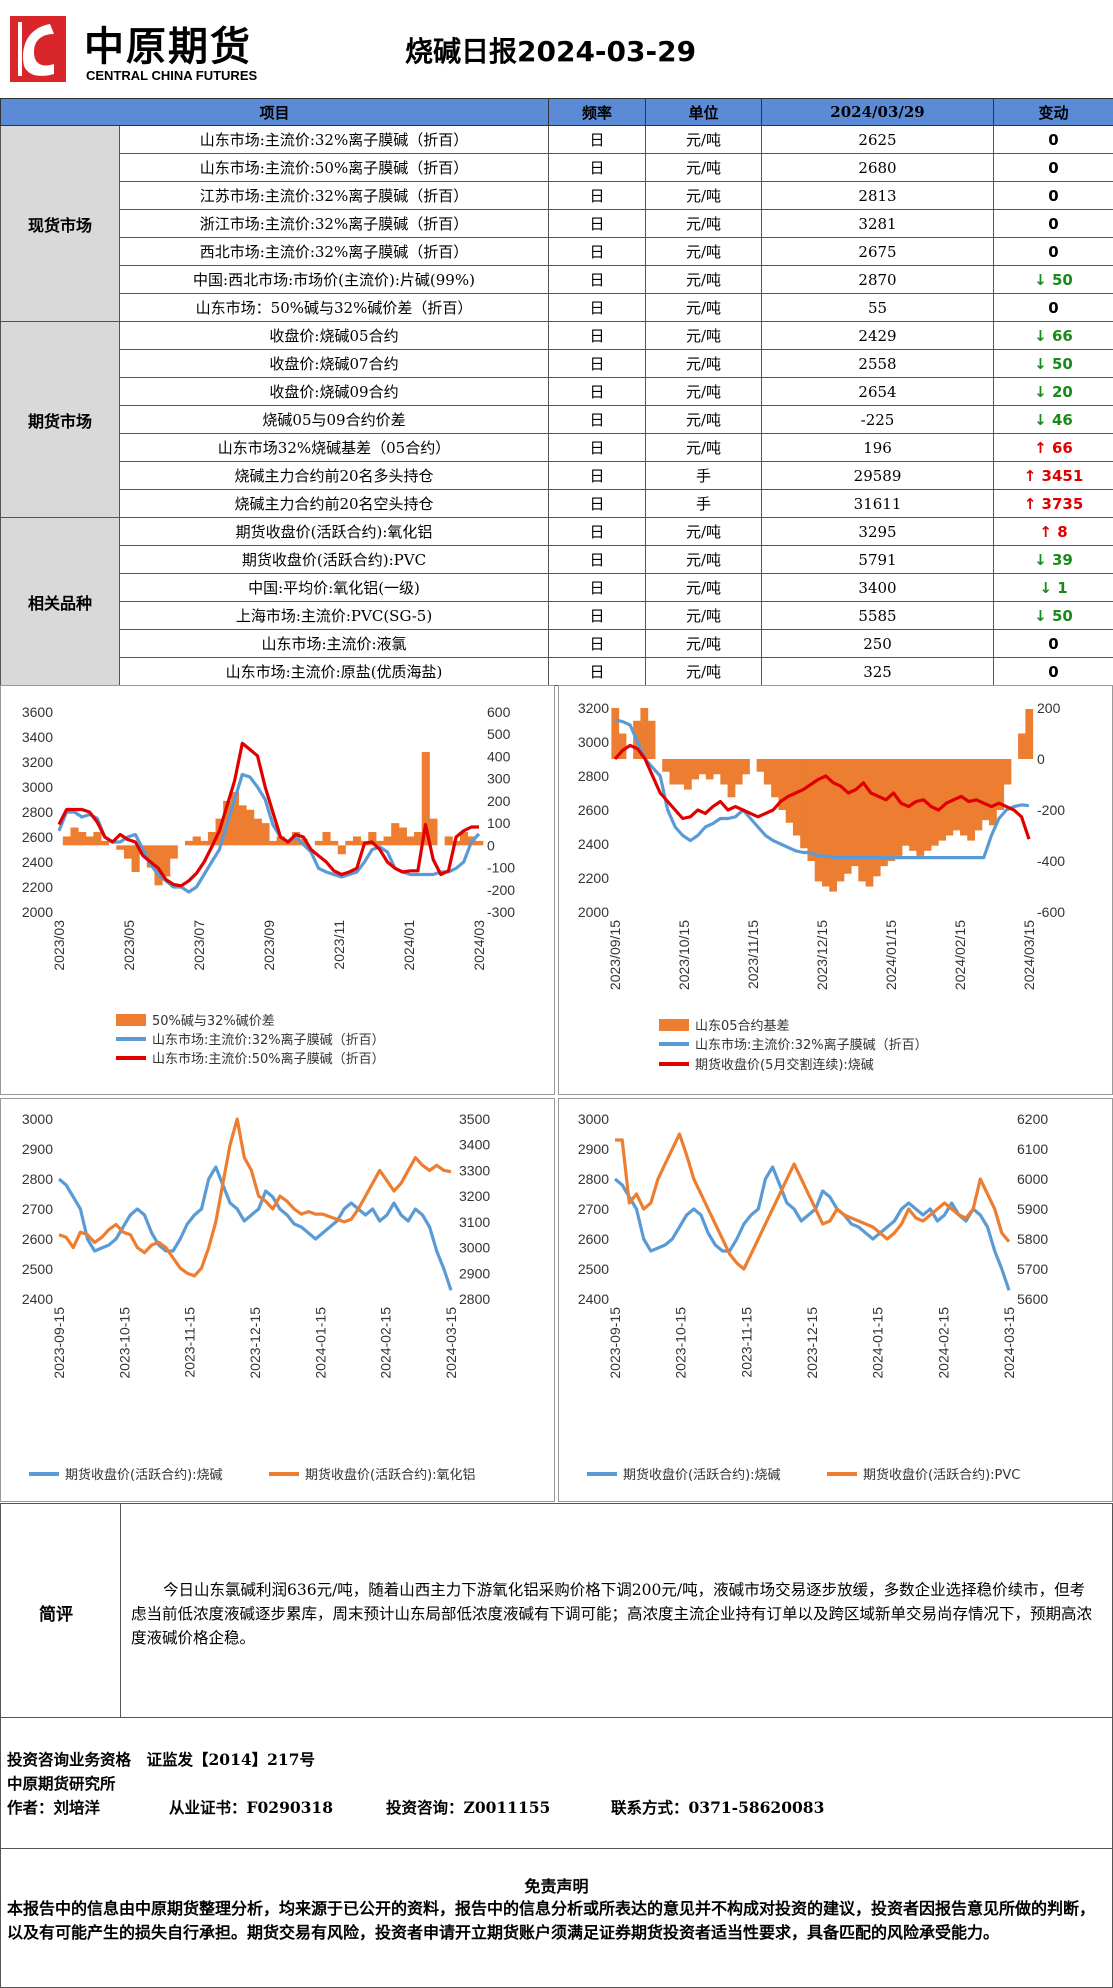 Image resolution: width=1113 pixels, height=1988 pixels. Describe the element at coordinates (557, 112) in the screenshot. I see `table-header-row: 项目 频率 单位 2024/03/29 变动` at that location.